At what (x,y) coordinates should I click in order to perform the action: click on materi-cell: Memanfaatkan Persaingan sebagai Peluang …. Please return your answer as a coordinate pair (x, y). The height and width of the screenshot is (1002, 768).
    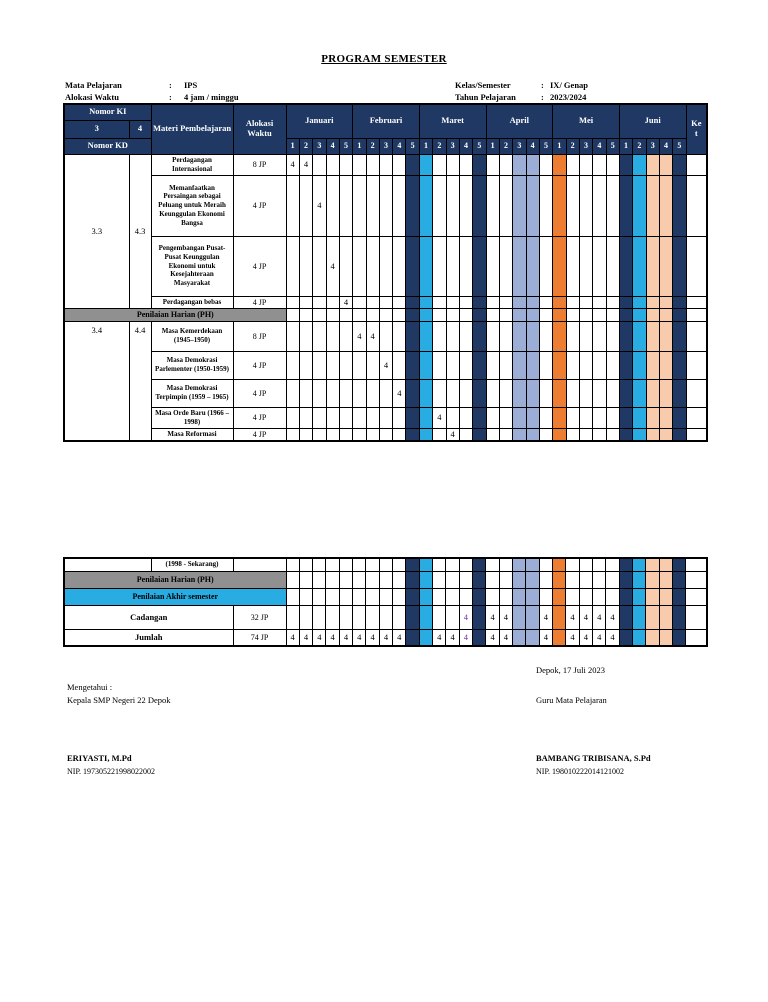
    Looking at the image, I should click on (192, 205).